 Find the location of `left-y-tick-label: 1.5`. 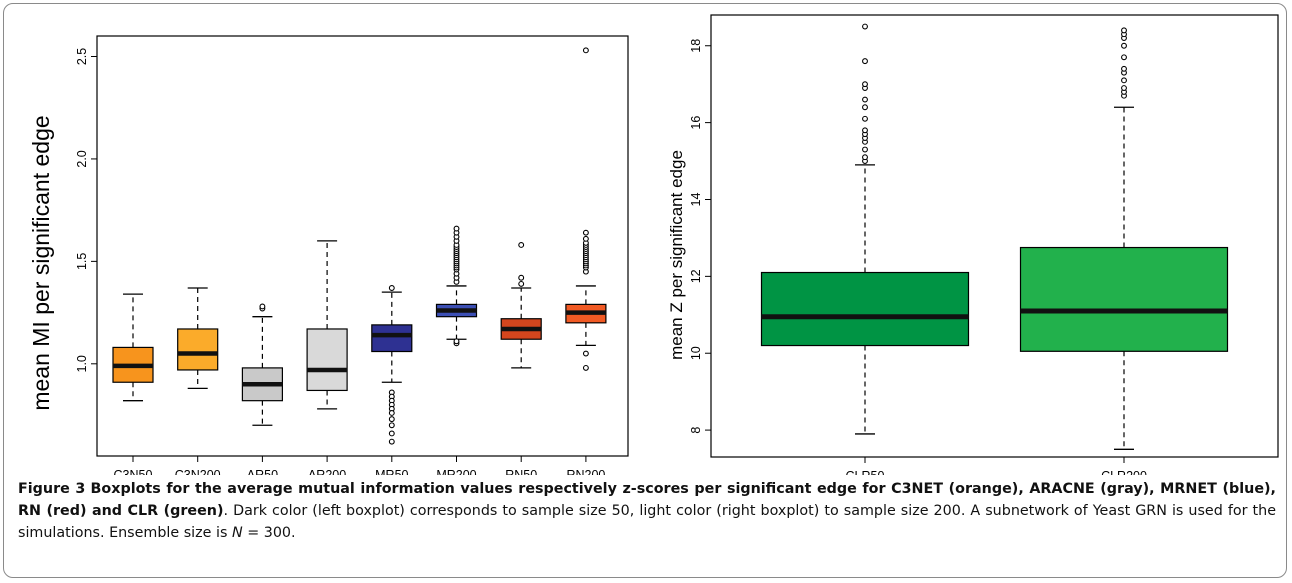

left-y-tick-label: 1.5 is located at coordinates (82, 261).